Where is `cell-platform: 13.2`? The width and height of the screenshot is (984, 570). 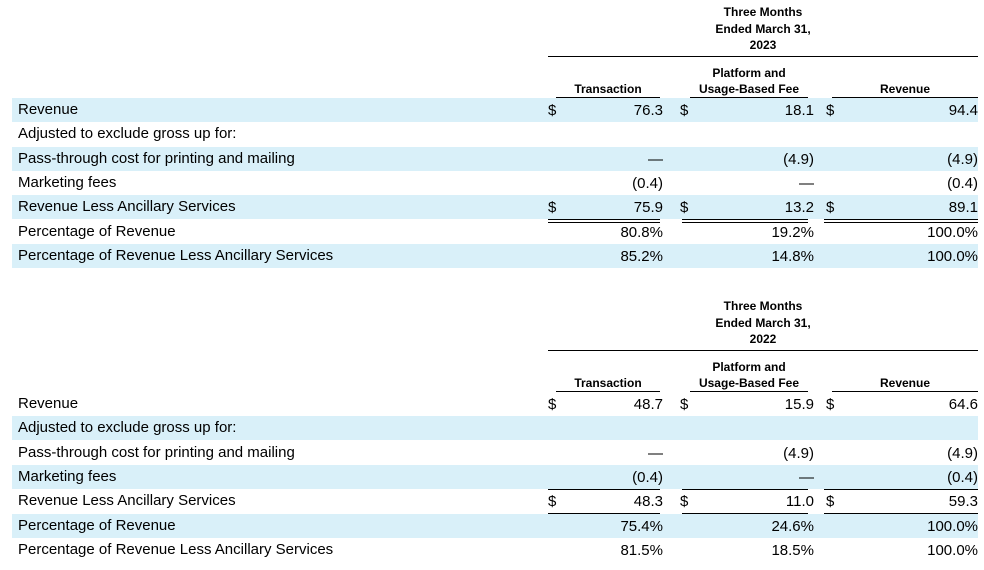 cell-platform: 13.2 is located at coordinates (799, 208).